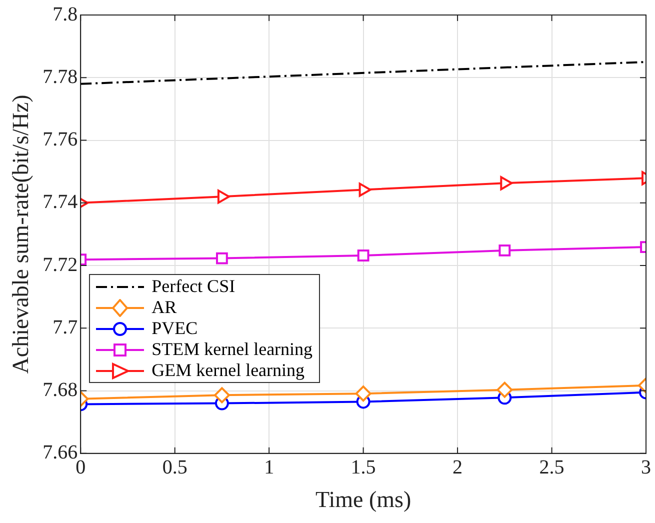 Image resolution: width=655 pixels, height=523 pixels. What do you see at coordinates (175, 467) in the screenshot?
I see `x-tick-label: 0.5` at bounding box center [175, 467].